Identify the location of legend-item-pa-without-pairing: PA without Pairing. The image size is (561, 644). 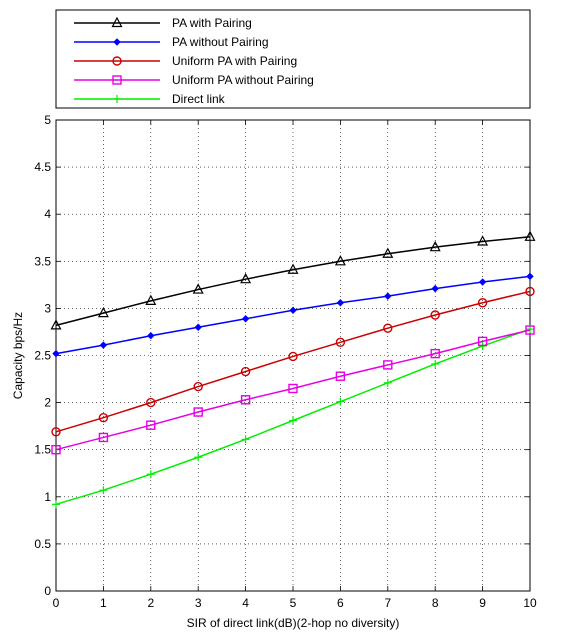
(171, 42).